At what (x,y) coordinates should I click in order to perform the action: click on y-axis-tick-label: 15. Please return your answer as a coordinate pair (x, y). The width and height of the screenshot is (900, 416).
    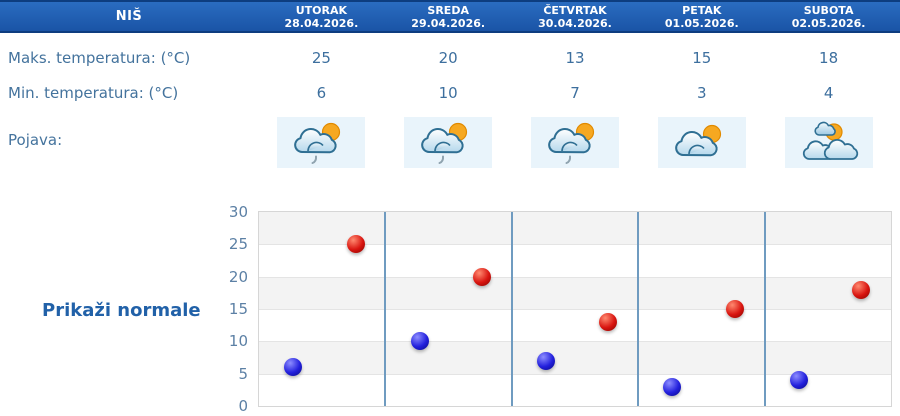
    Looking at the image, I should click on (238, 309).